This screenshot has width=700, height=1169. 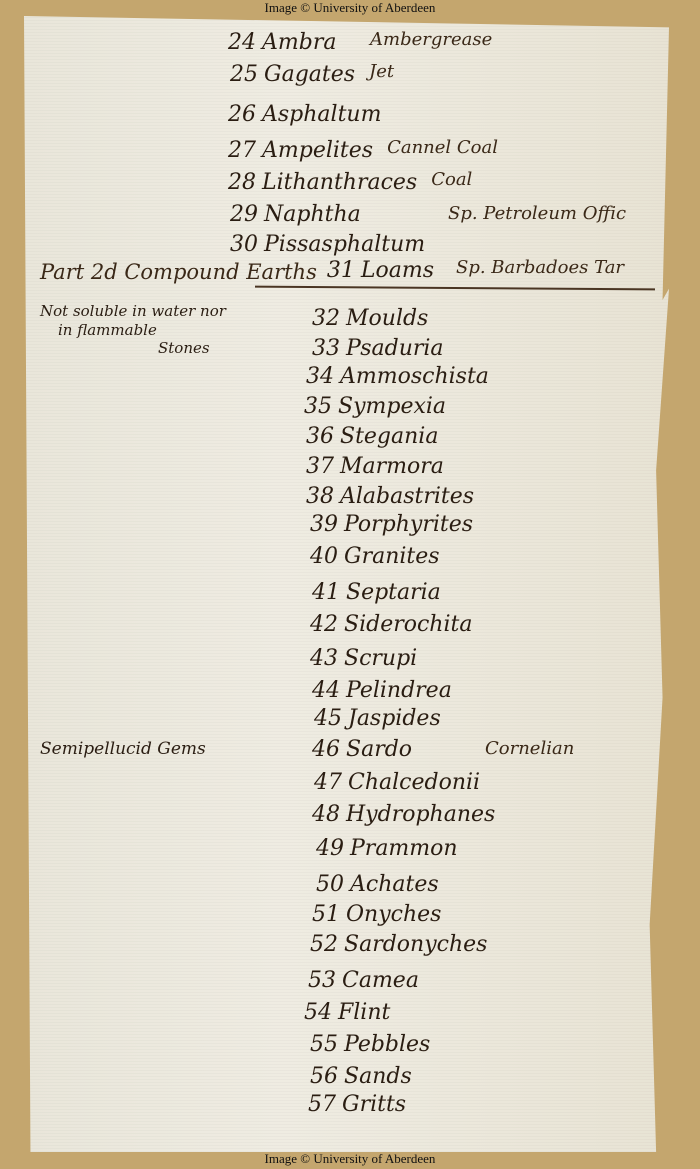 What do you see at coordinates (394, 914) in the screenshot?
I see `entry-name: Onyches` at bounding box center [394, 914].